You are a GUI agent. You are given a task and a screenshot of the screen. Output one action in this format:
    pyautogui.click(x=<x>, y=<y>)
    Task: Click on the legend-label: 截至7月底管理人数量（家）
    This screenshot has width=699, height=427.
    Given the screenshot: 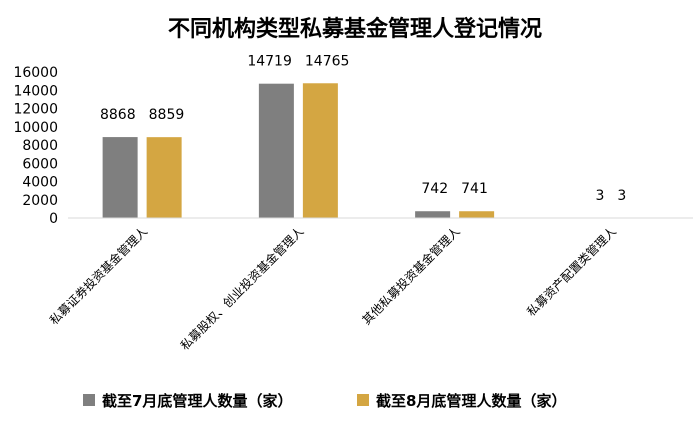 What is the action you would take?
    pyautogui.click(x=197, y=401)
    